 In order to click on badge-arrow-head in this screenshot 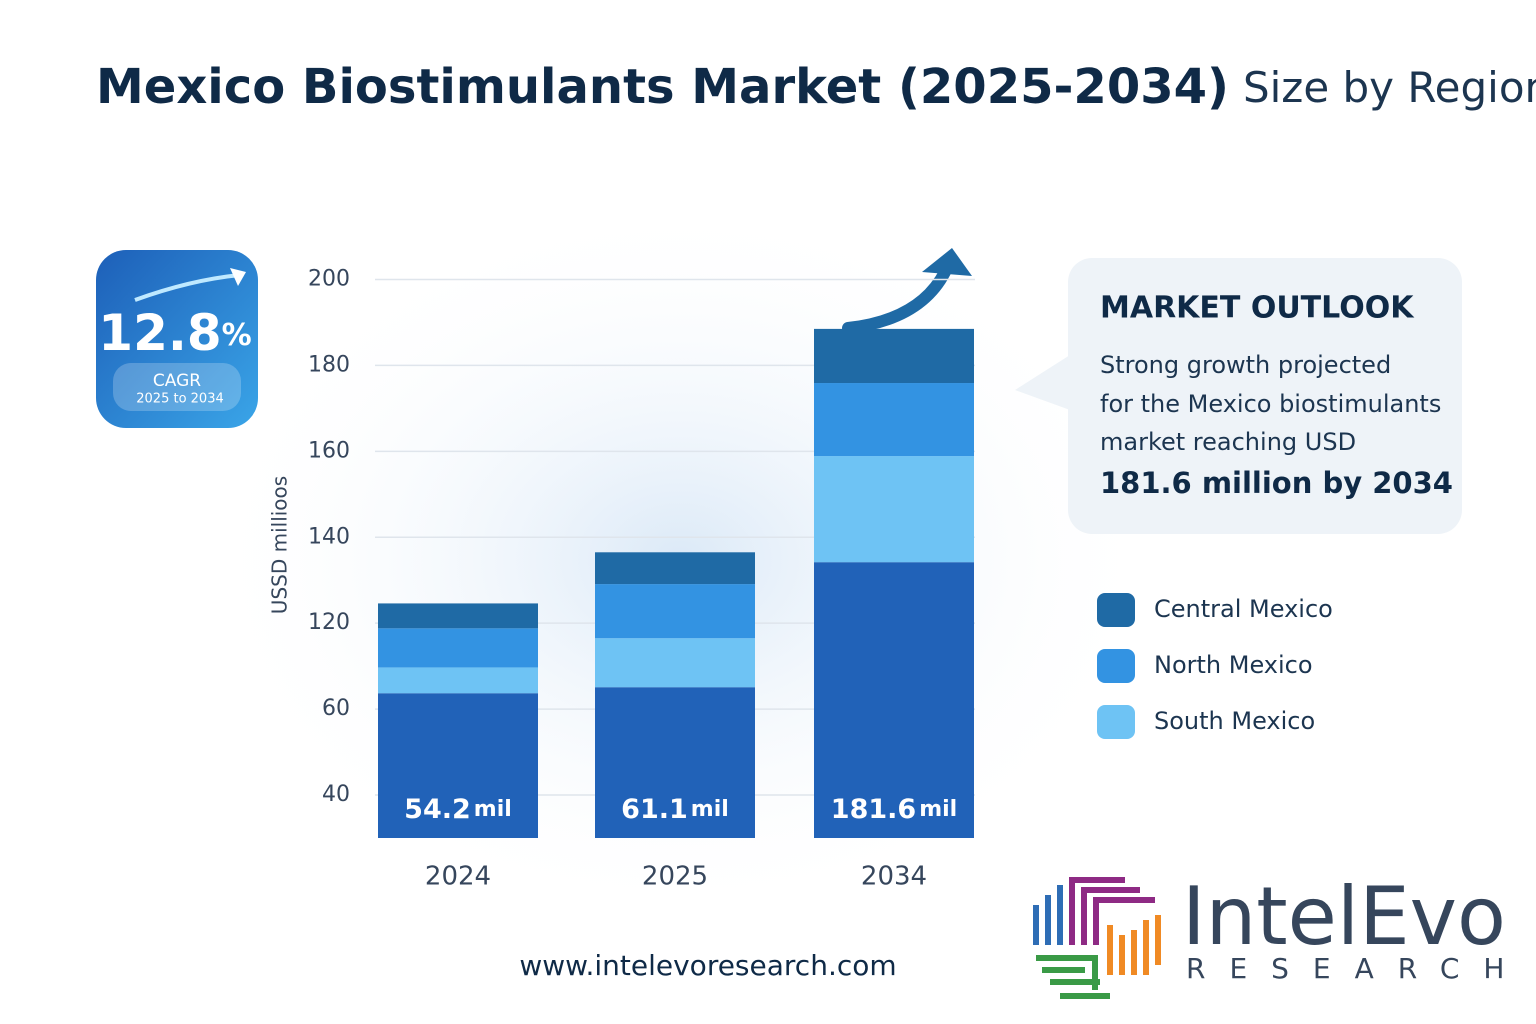, I will do `click(238, 277)`.